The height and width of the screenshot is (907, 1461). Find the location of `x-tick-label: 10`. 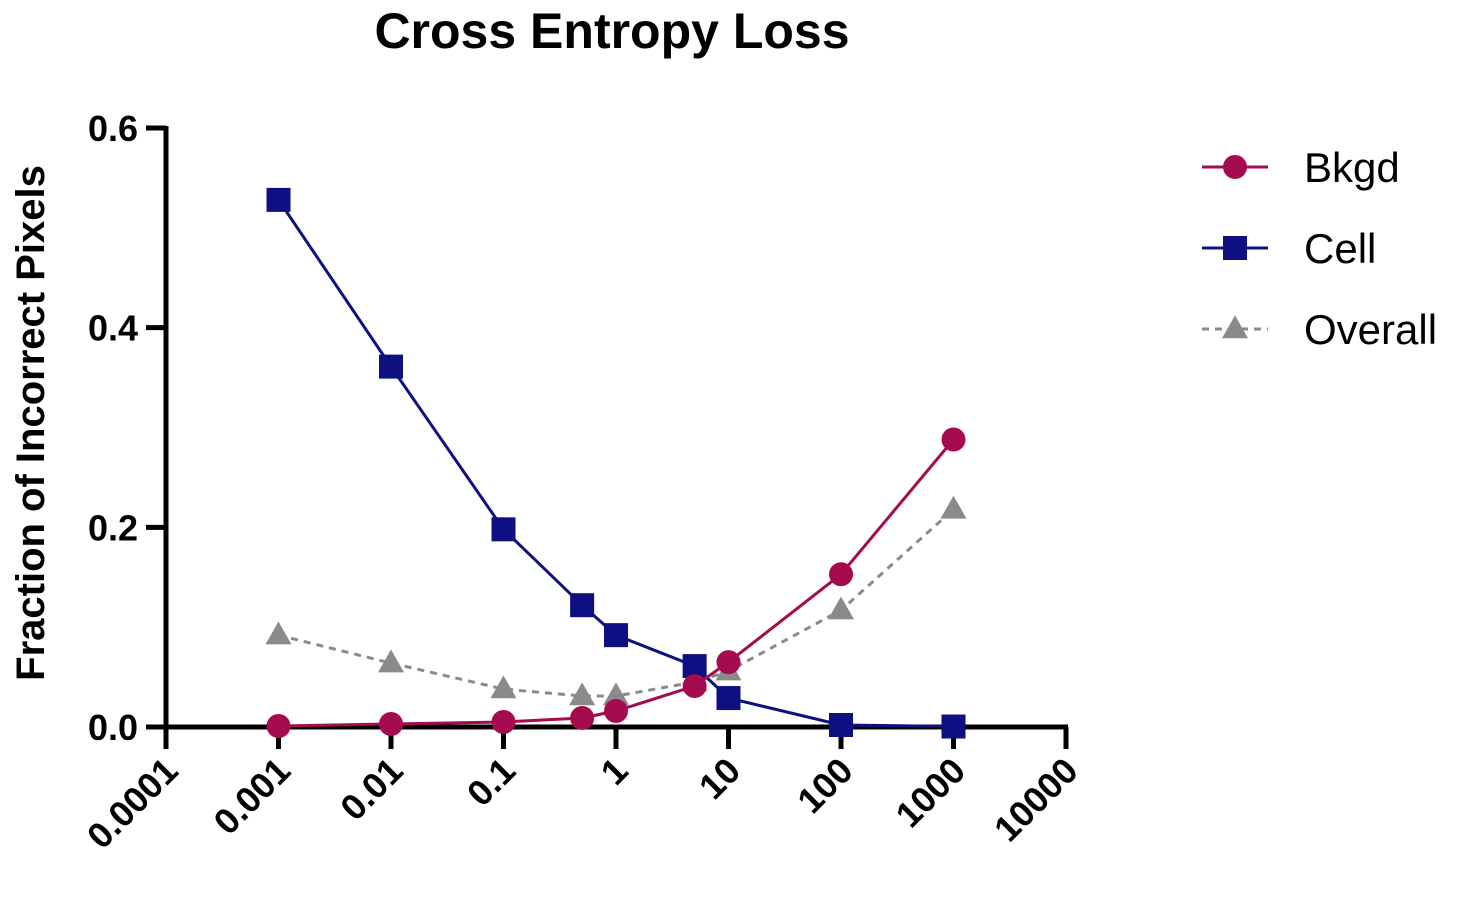

x-tick-label: 10 is located at coordinates (719, 778).